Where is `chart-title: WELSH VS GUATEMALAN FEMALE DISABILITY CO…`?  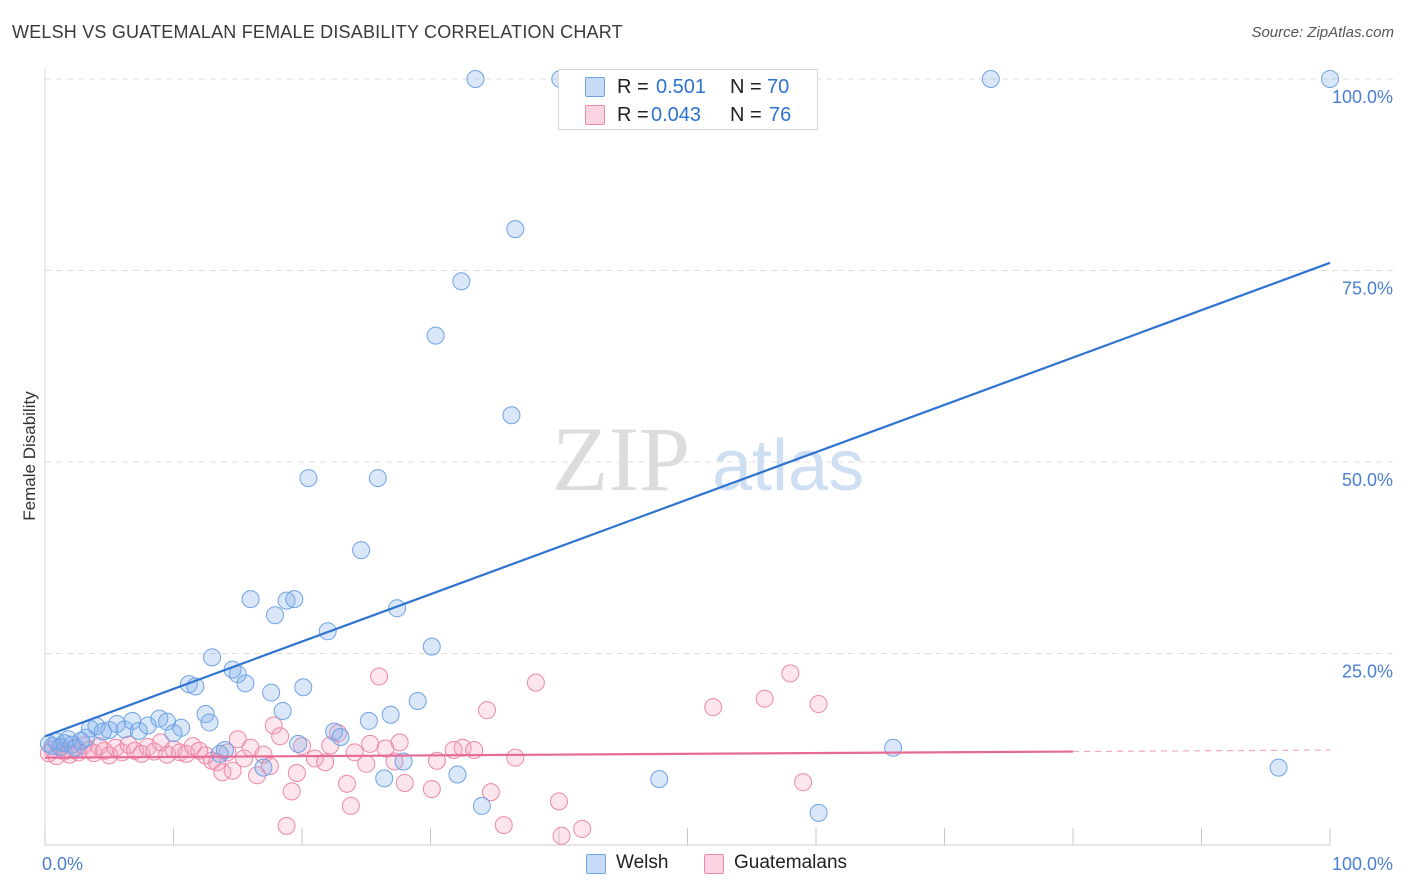 chart-title: WELSH VS GUATEMALAN FEMALE DISABILITY CO… is located at coordinates (317, 32).